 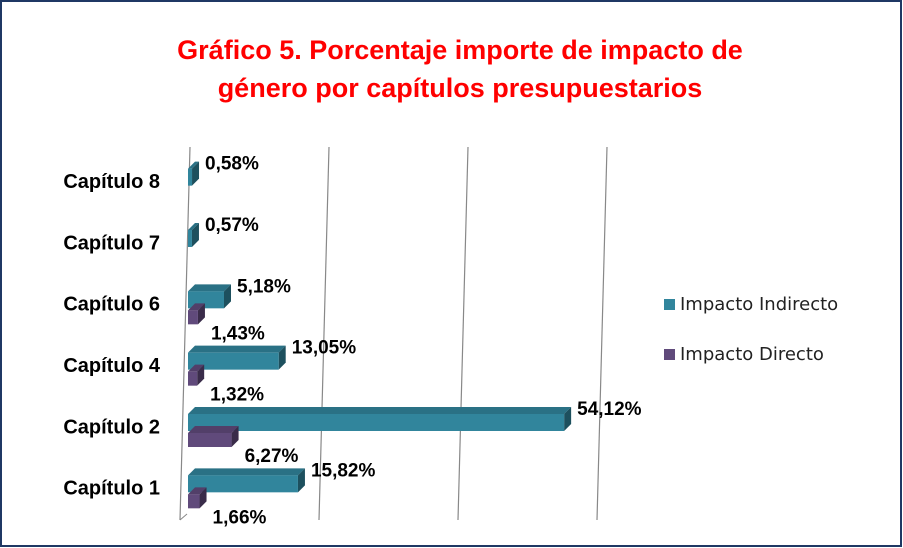 What do you see at coordinates (752, 354) in the screenshot?
I see `legend-label: Impacto Directo` at bounding box center [752, 354].